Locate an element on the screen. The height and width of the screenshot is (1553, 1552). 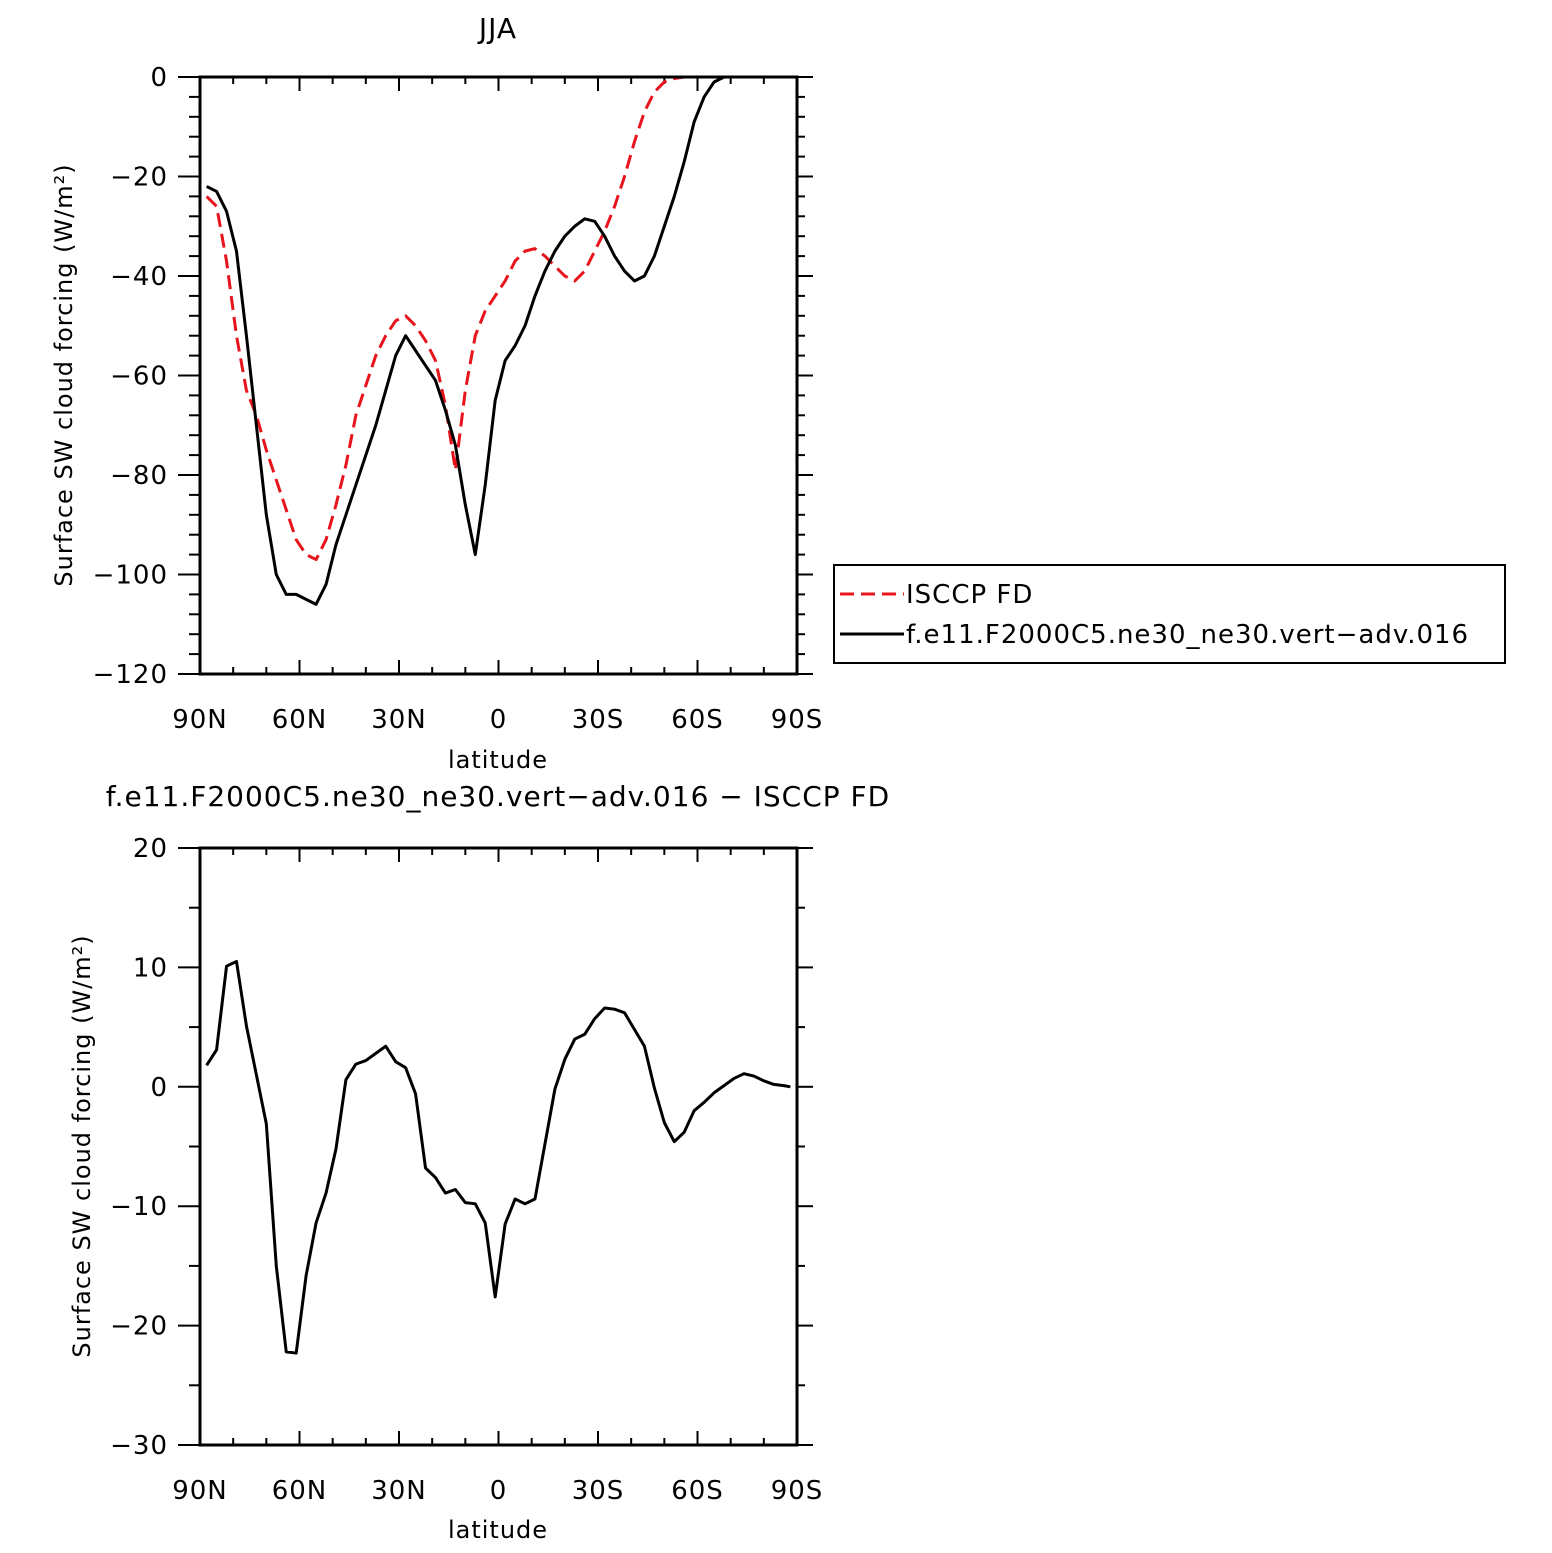
legend-label-isccp: ISCCP FD is located at coordinates (969, 595).